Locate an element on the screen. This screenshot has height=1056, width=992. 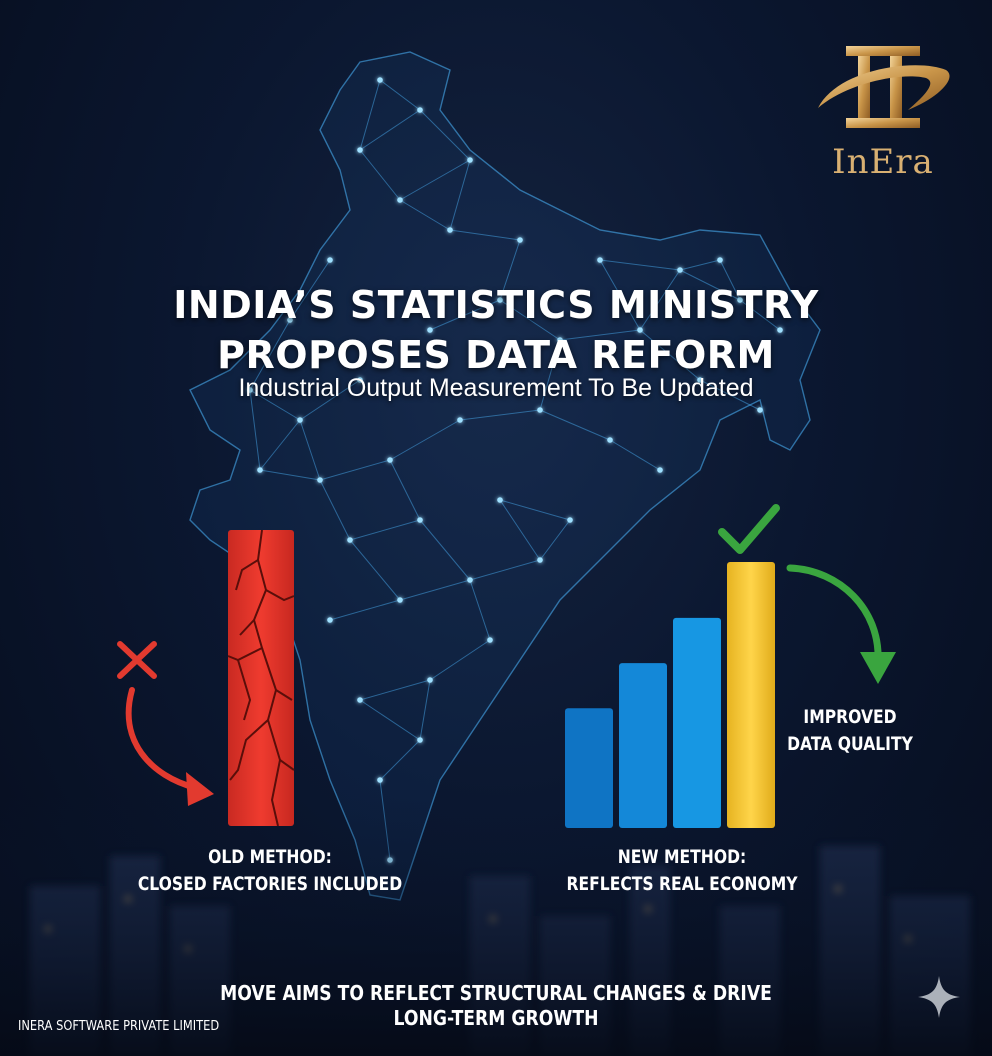
old-method-detail: CLOSED FACTORIES INCLUDED is located at coordinates (270, 884).